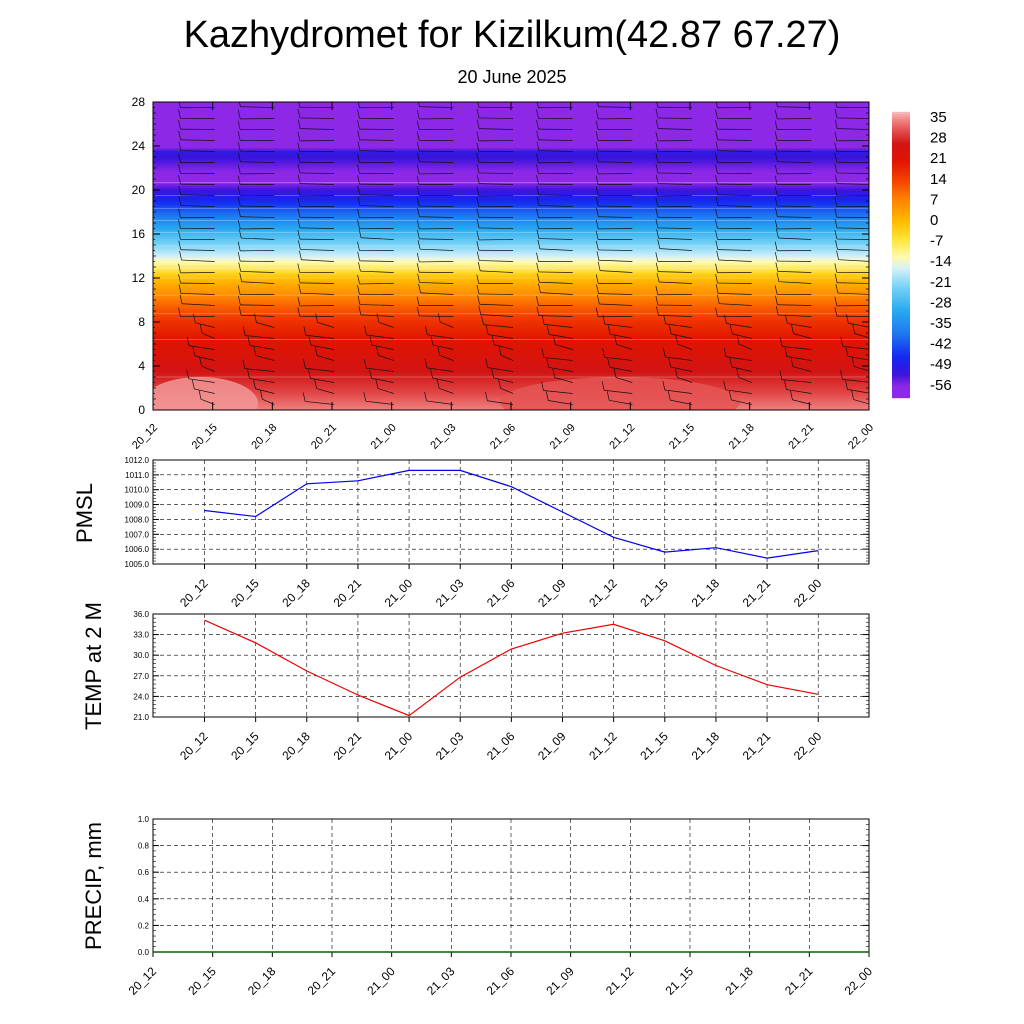 The image size is (1024, 1024). What do you see at coordinates (501, 981) in the screenshot?
I see `x-tick-label: 21_06` at bounding box center [501, 981].